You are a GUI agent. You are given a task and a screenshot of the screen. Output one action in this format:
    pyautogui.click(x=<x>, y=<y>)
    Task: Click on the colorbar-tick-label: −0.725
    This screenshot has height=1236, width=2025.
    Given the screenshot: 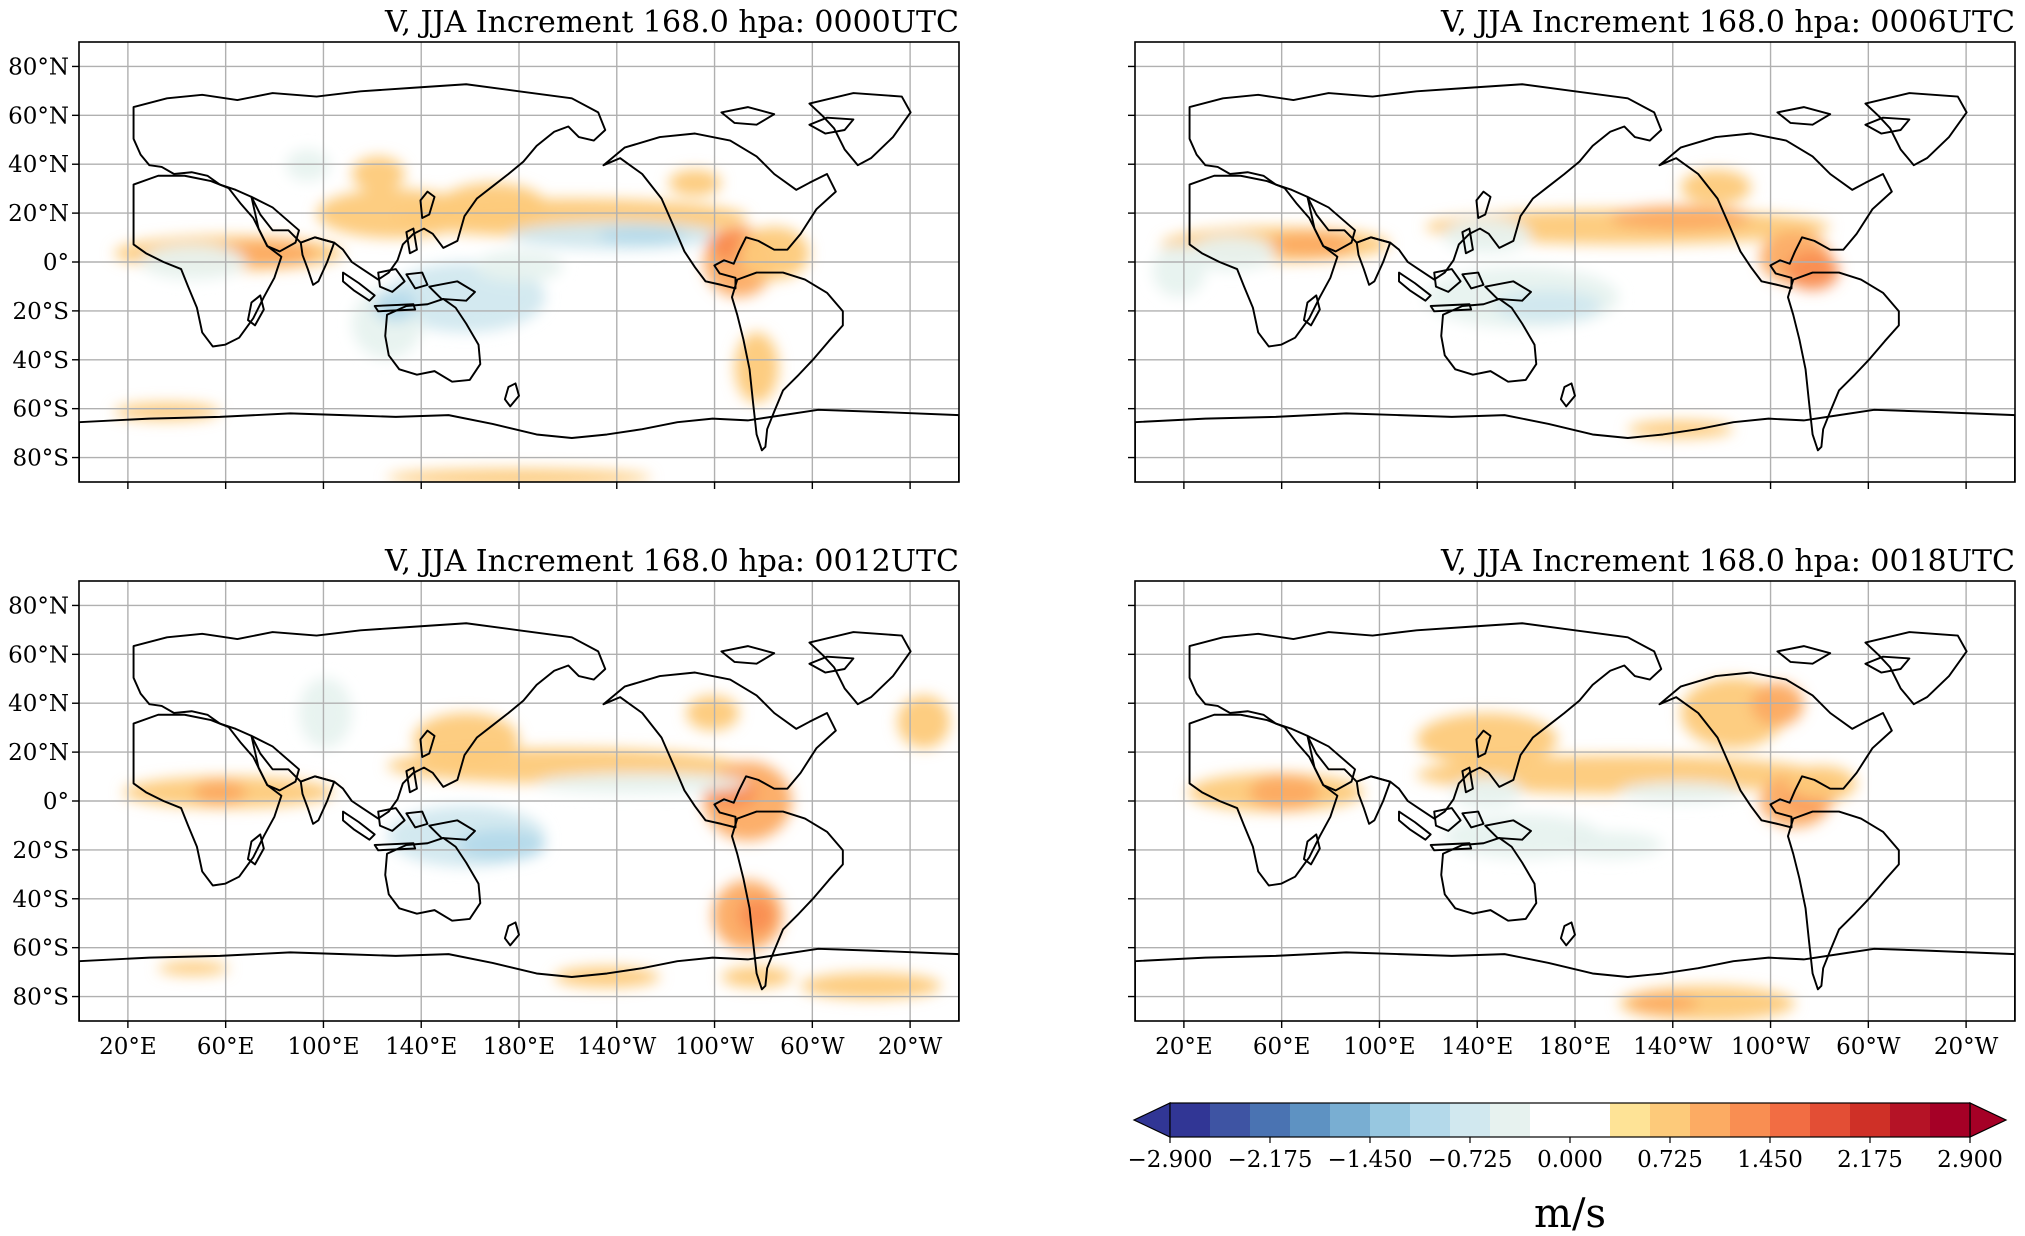 What is the action you would take?
    pyautogui.click(x=1469, y=1160)
    